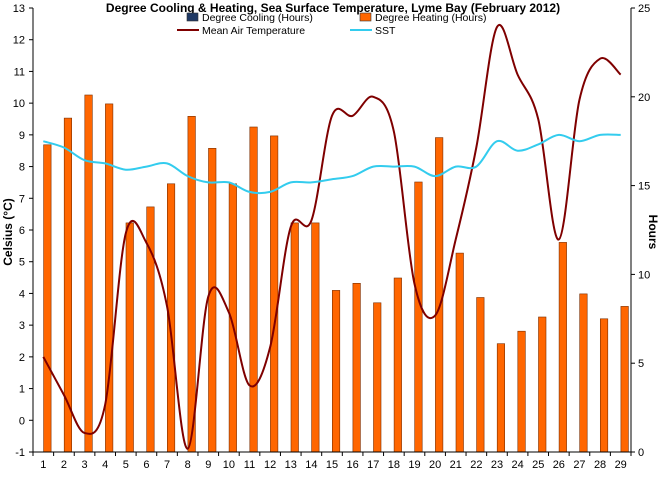 The width and height of the screenshot is (660, 480). Describe the element at coordinates (644, 98) in the screenshot. I see `y2-tick-label: 20` at that location.